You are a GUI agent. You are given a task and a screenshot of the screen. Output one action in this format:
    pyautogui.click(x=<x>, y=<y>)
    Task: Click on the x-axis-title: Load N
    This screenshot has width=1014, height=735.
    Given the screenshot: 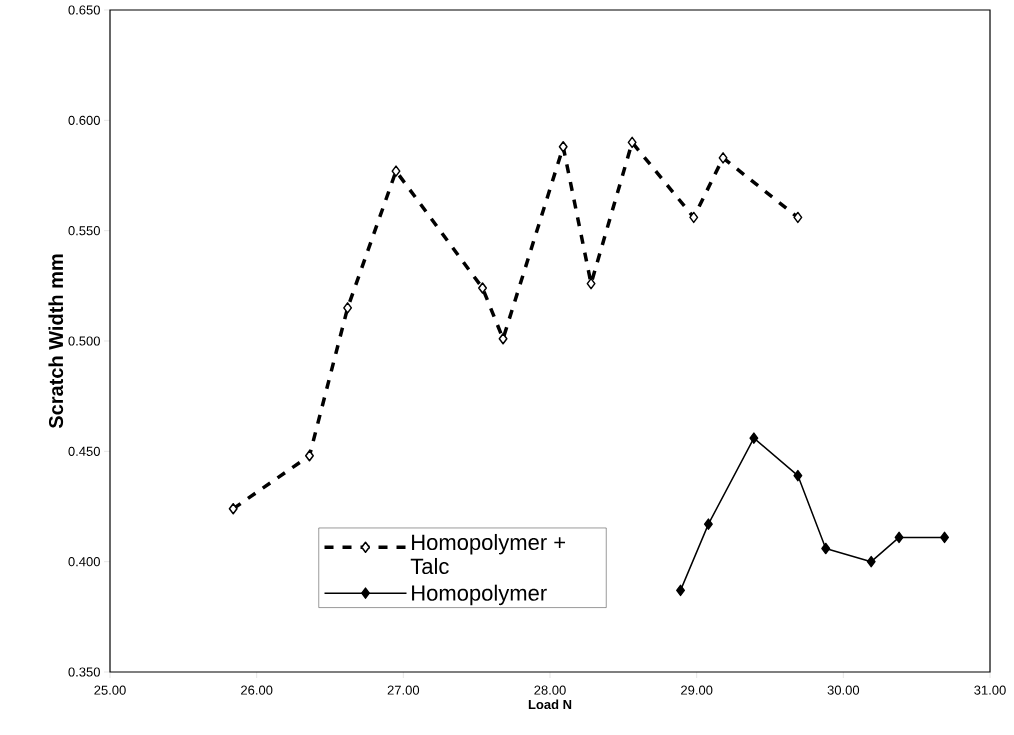 What is the action you would take?
    pyautogui.click(x=550, y=704)
    